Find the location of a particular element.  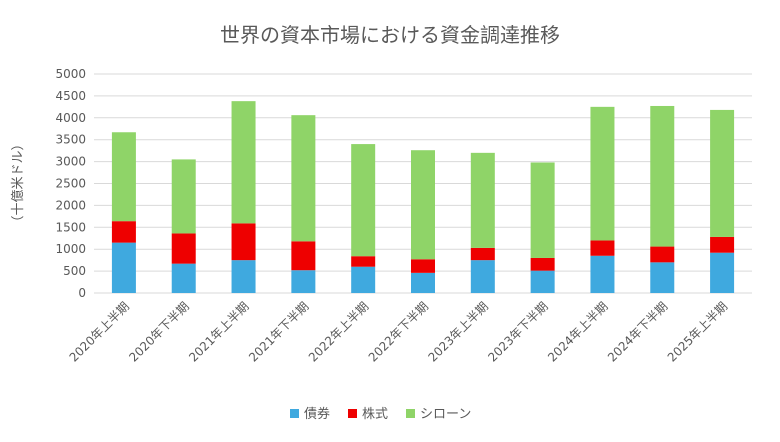

x-tick-label: 2024年上半期 is located at coordinates (577, 331).